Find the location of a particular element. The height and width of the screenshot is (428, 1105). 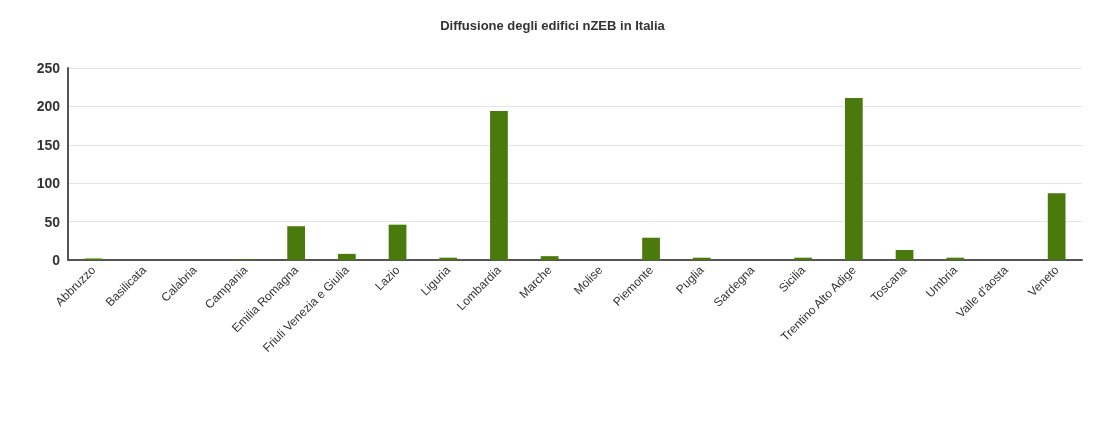

y-tick-label: 250 is located at coordinates (48, 68).